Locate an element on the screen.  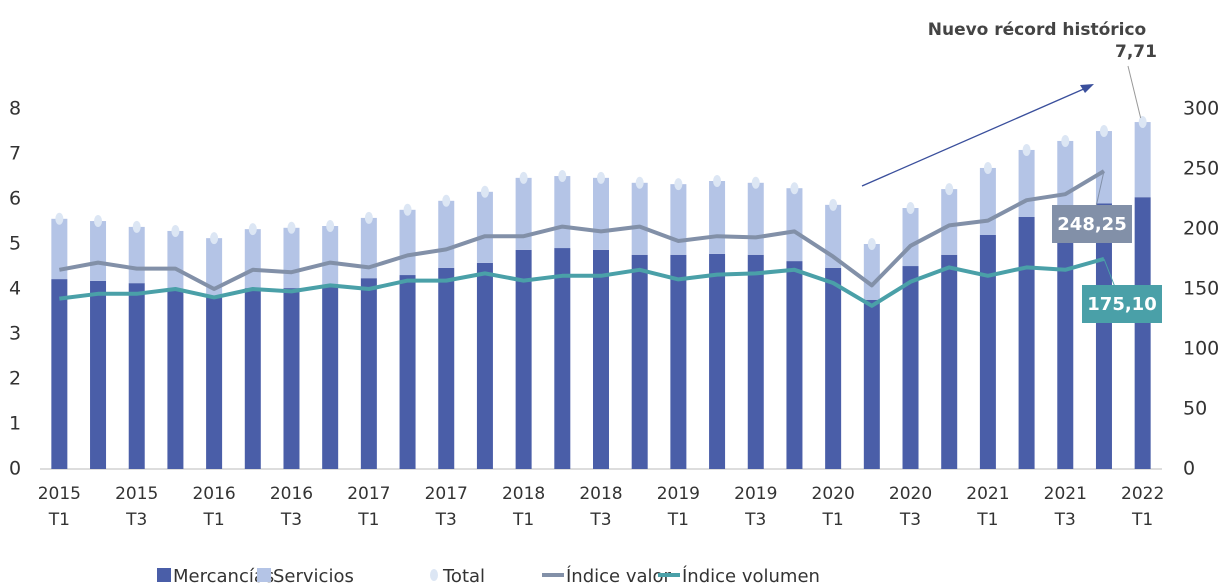
leader is located at coordinates (1134, 92).